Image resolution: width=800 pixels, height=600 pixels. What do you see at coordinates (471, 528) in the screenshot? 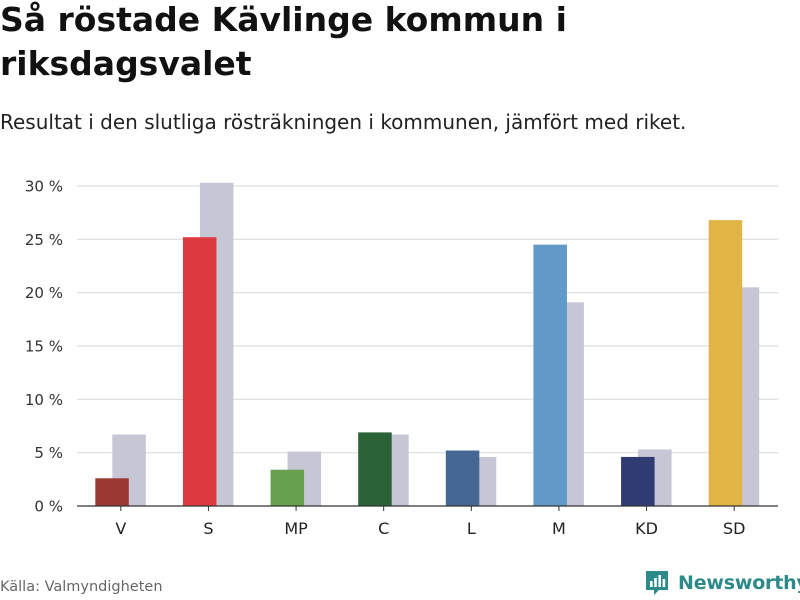
I see `x-category-label: L` at bounding box center [471, 528].